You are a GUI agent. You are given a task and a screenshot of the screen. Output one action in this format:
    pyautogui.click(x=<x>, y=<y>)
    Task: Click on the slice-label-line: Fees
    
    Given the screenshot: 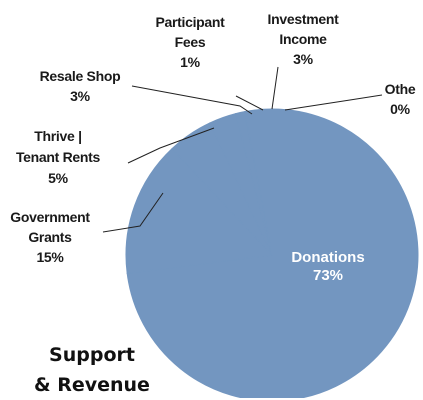 What is the action you would take?
    pyautogui.click(x=190, y=42)
    